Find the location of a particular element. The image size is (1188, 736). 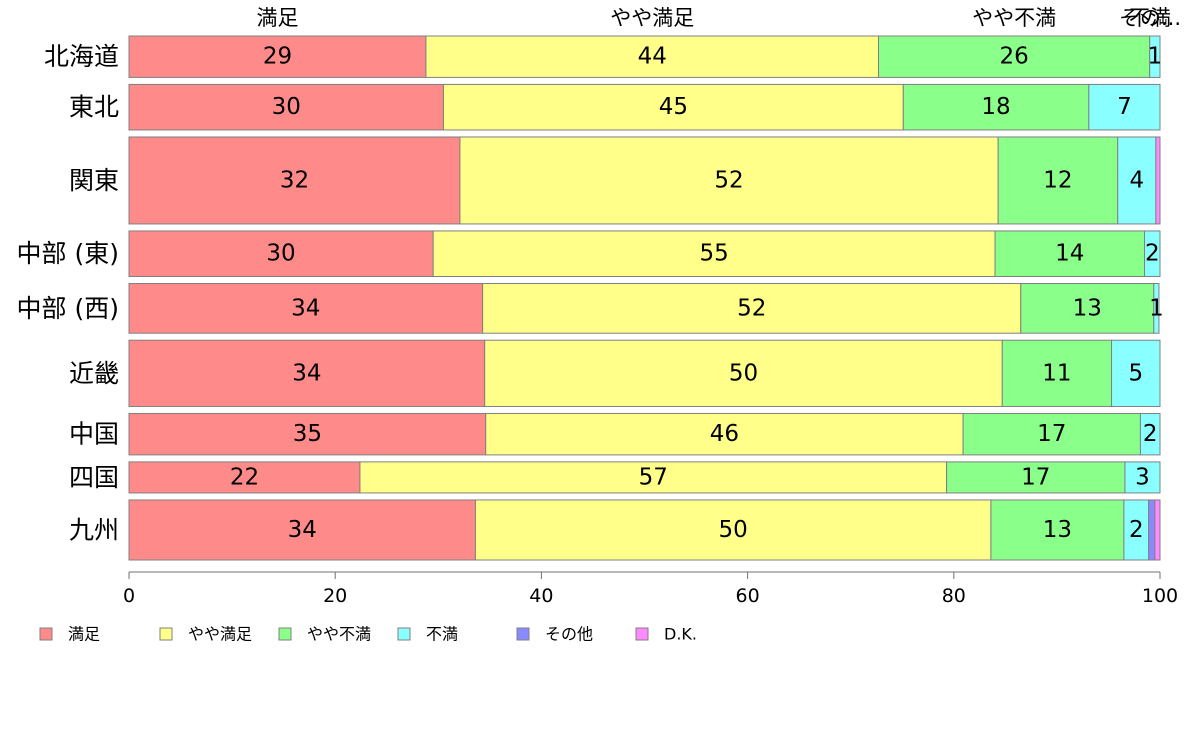

top-series-label: 不満 is located at coordinates (1150, 18).